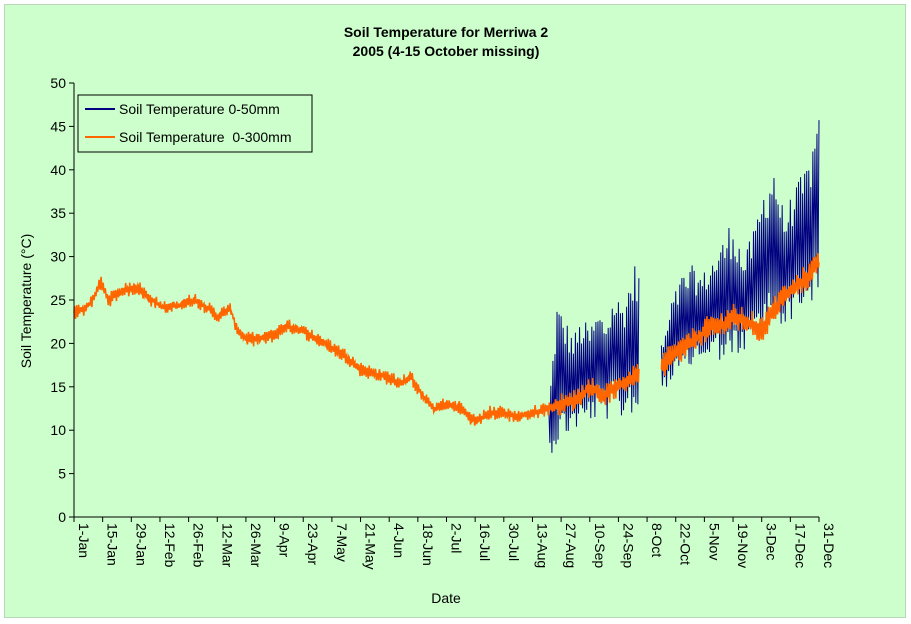  What do you see at coordinates (342, 542) in the screenshot?
I see `x-tick-label-7-May: 7-May` at bounding box center [342, 542].